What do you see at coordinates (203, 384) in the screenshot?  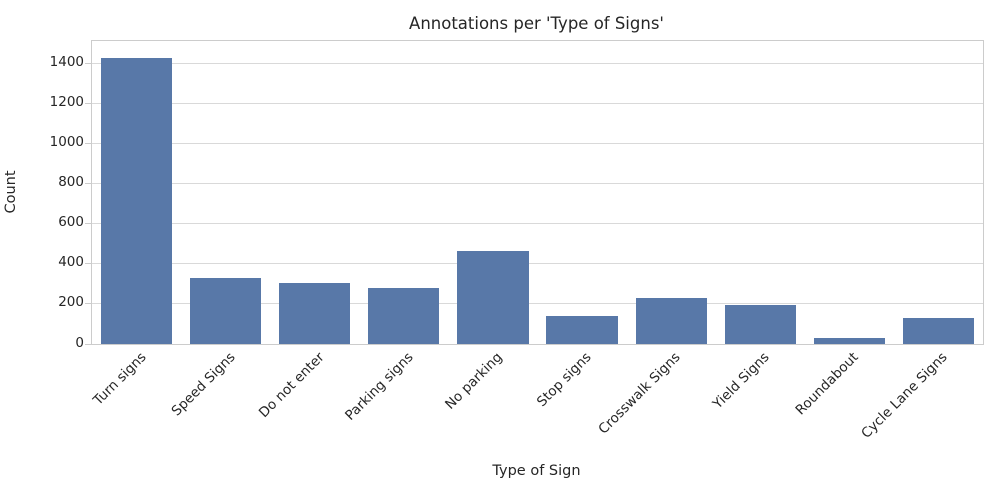 I see `x-tick-label: Speed Signs` at bounding box center [203, 384].